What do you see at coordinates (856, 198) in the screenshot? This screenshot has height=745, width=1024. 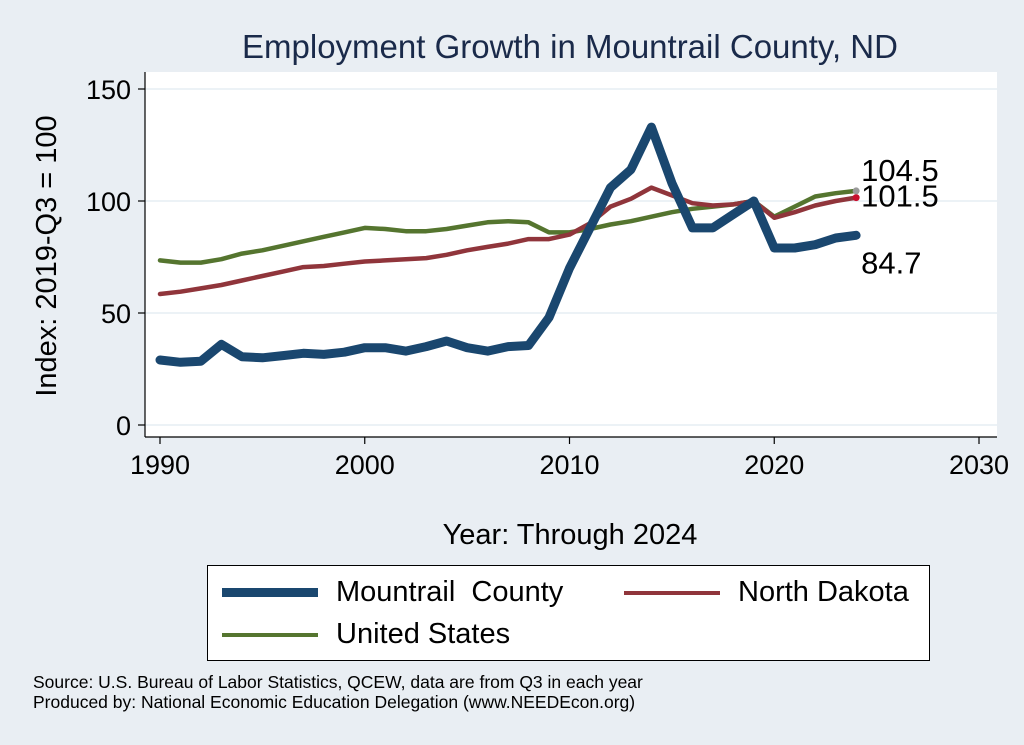 I see `end-point-north-dakota` at bounding box center [856, 198].